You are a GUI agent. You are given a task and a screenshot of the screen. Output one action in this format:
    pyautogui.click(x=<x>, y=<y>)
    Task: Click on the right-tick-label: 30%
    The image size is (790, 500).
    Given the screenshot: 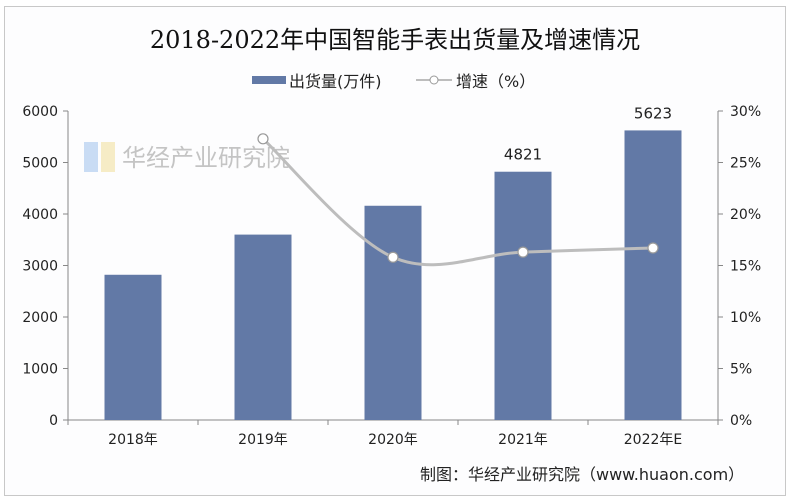 What is the action you would take?
    pyautogui.click(x=745, y=112)
    